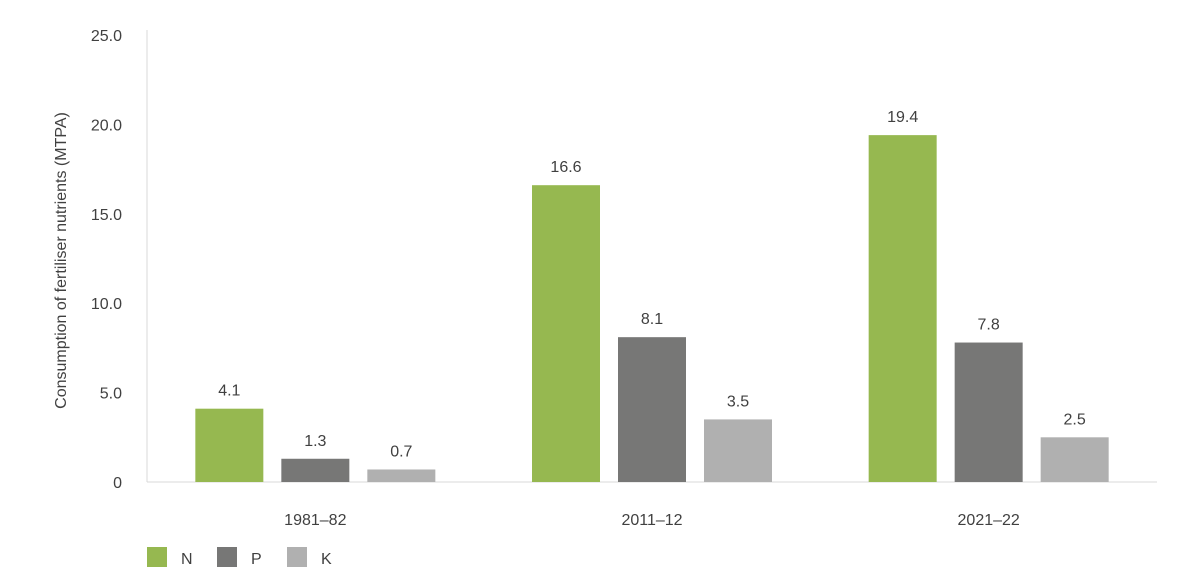 This screenshot has width=1200, height=587. Describe the element at coordinates (256, 559) in the screenshot. I see `legend-label: P` at that location.